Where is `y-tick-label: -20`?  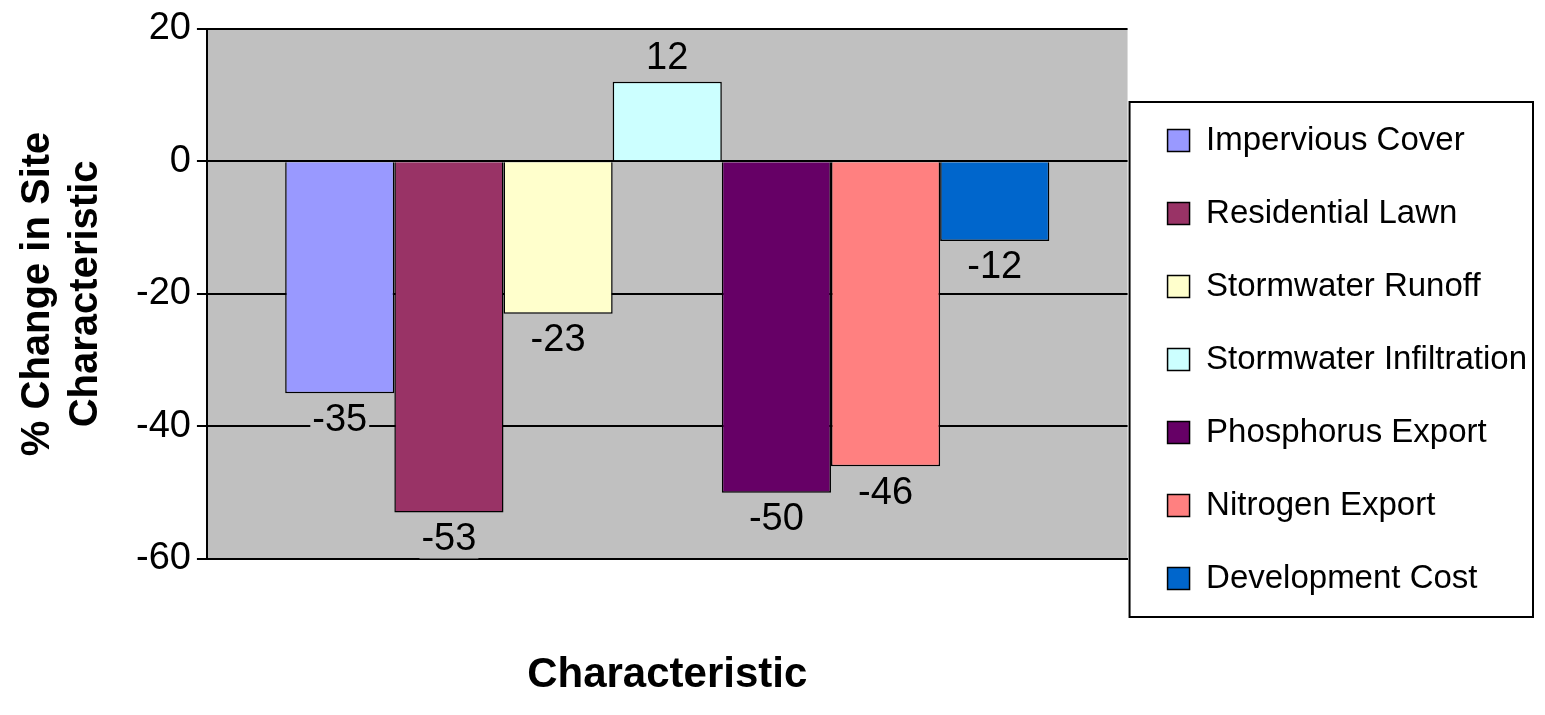
y-tick-label: -20 is located at coordinates (163, 291).